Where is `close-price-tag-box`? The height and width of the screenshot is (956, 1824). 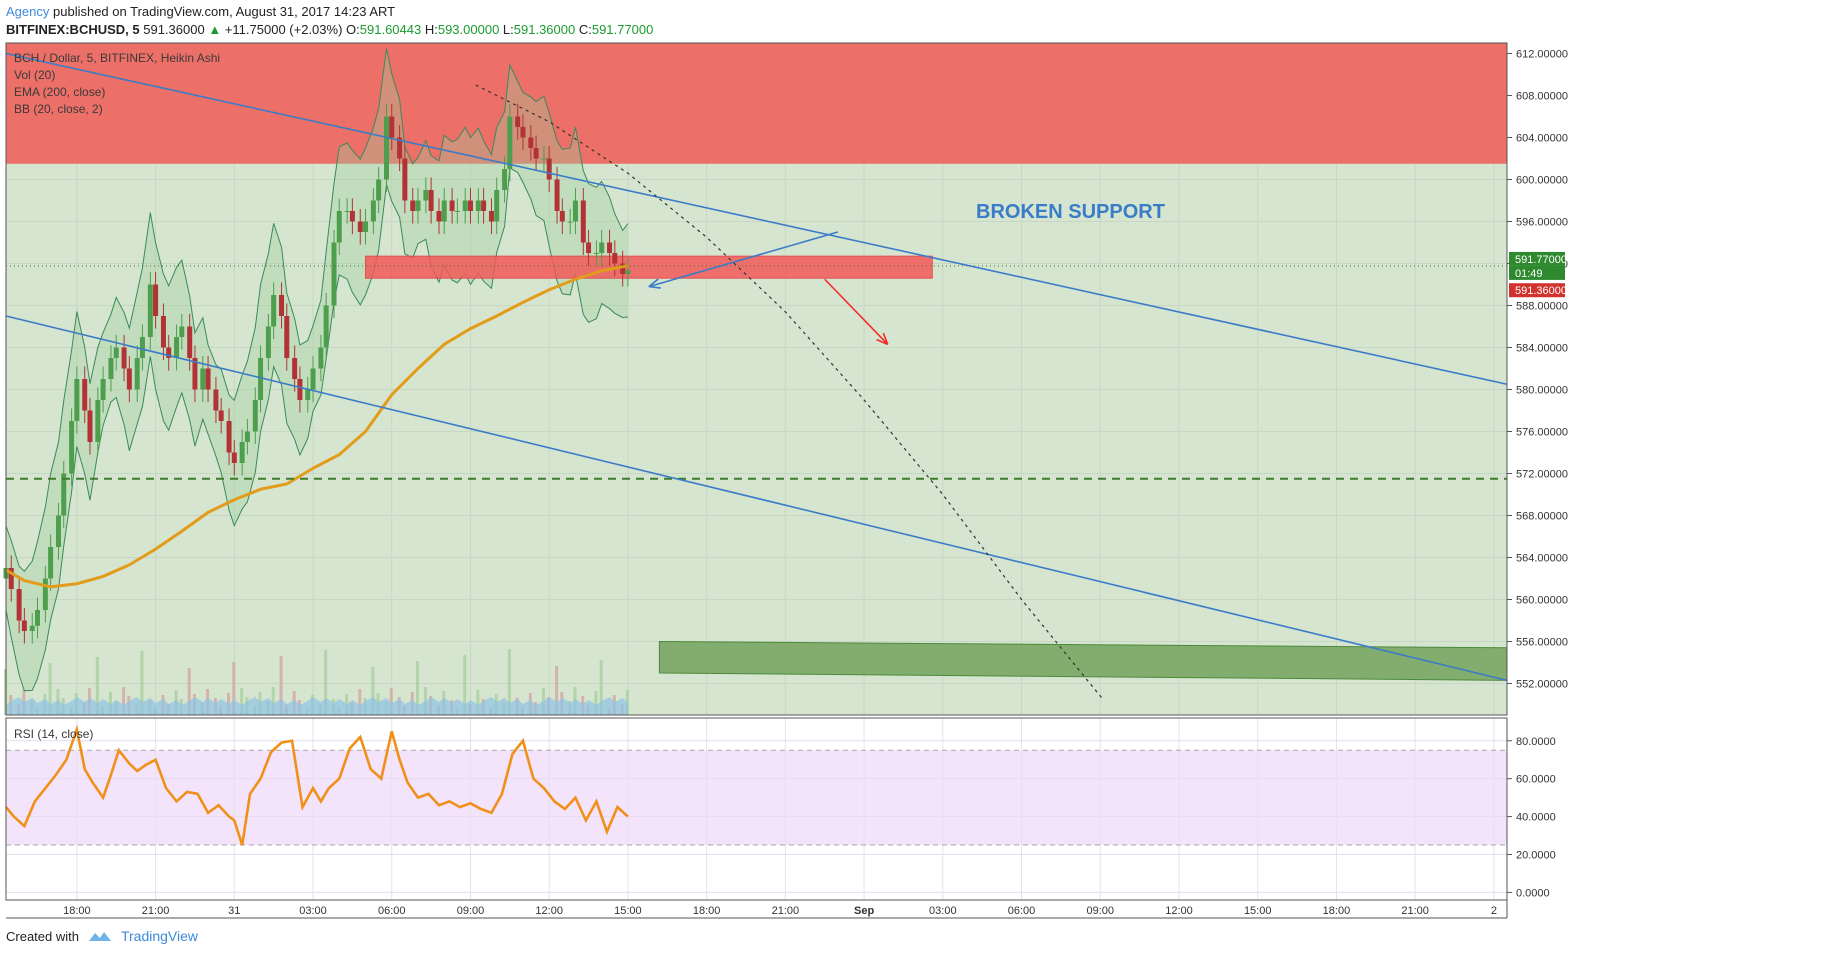
close-price-tag-box is located at coordinates (1537, 258).